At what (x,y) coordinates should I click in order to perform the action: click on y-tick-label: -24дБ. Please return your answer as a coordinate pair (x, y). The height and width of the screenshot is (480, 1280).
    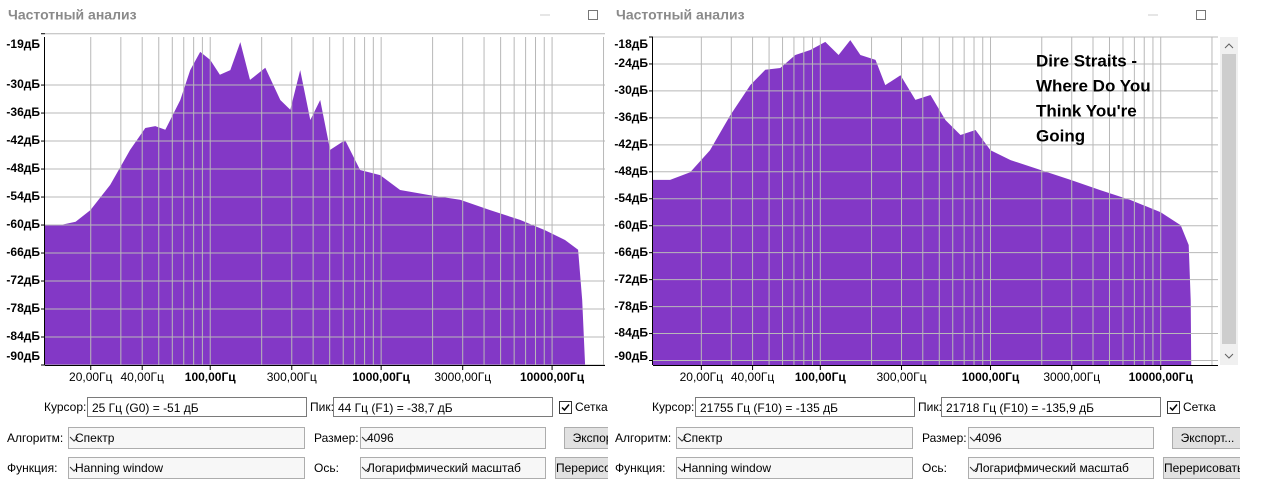
    Looking at the image, I should click on (631, 63).